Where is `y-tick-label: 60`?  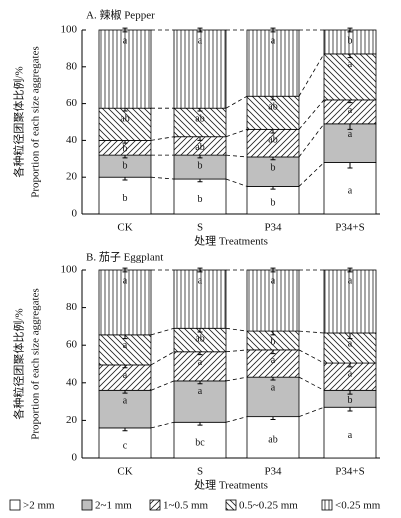
y-tick-label: 60 is located at coordinates (72, 103).